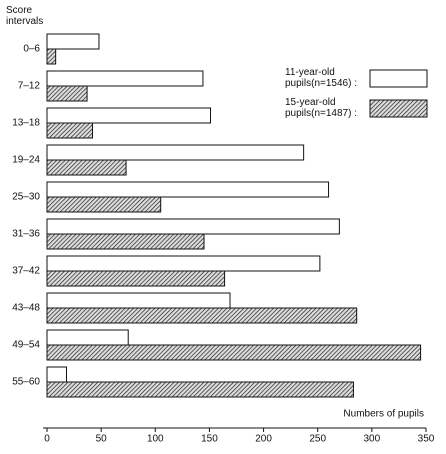 The image size is (446, 454). What do you see at coordinates (383, 414) in the screenshot?
I see `x-axis-label: Numbers of pupils` at bounding box center [383, 414].